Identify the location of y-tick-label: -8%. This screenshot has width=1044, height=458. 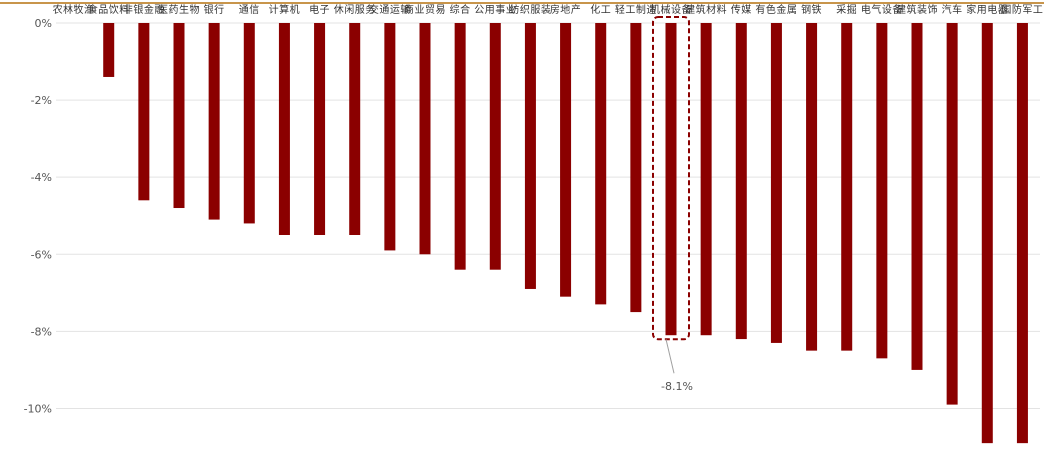
(41, 331).